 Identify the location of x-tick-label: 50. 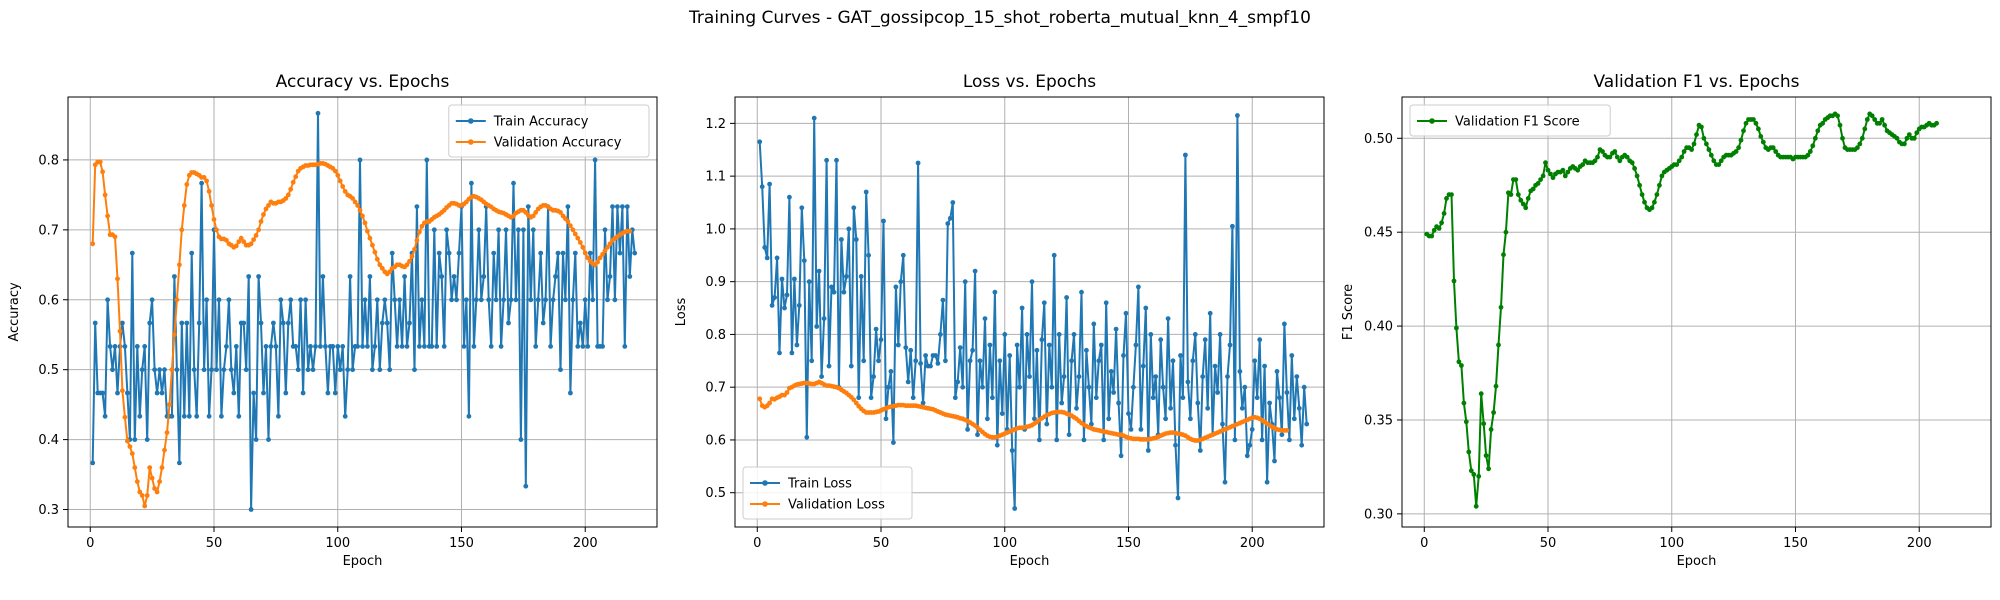
(214, 543).